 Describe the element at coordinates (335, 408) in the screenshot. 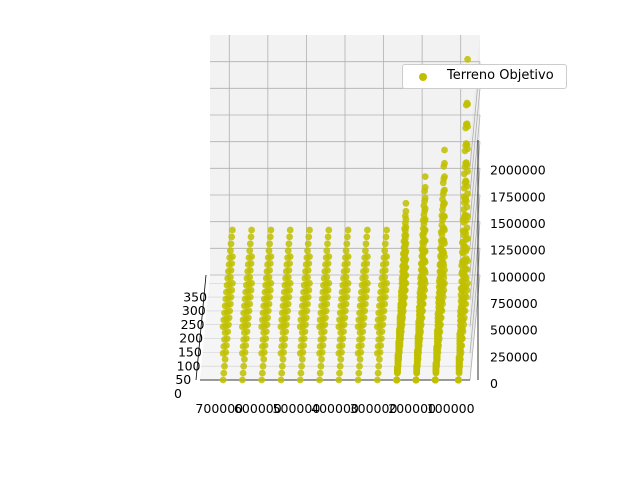

I see `x-tick-label: 400000` at that location.